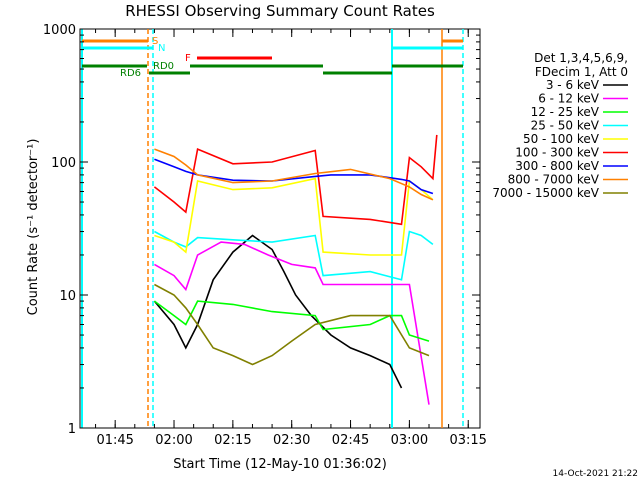 This screenshot has height=480, width=640. Describe the element at coordinates (280, 464) in the screenshot. I see `x-axis-label: Start Time (12-May-10 01:36:02)` at that location.